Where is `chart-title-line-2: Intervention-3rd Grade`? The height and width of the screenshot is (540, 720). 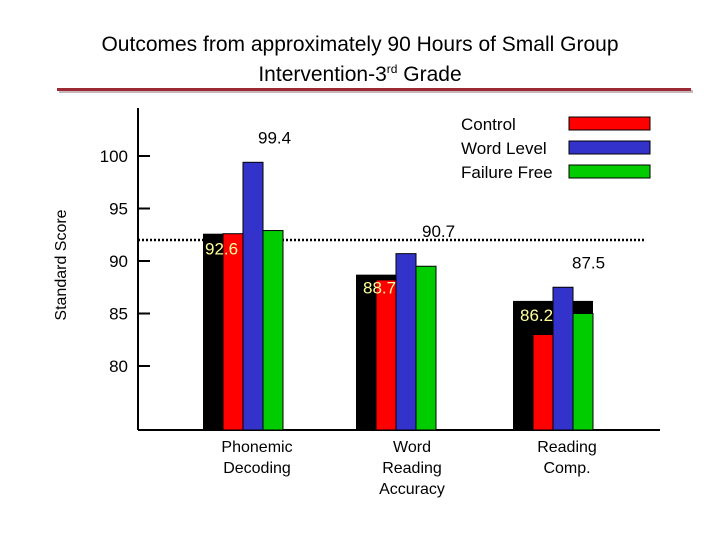
chart-title-line-2: Intervention-3rd Grade is located at coordinates (360, 75).